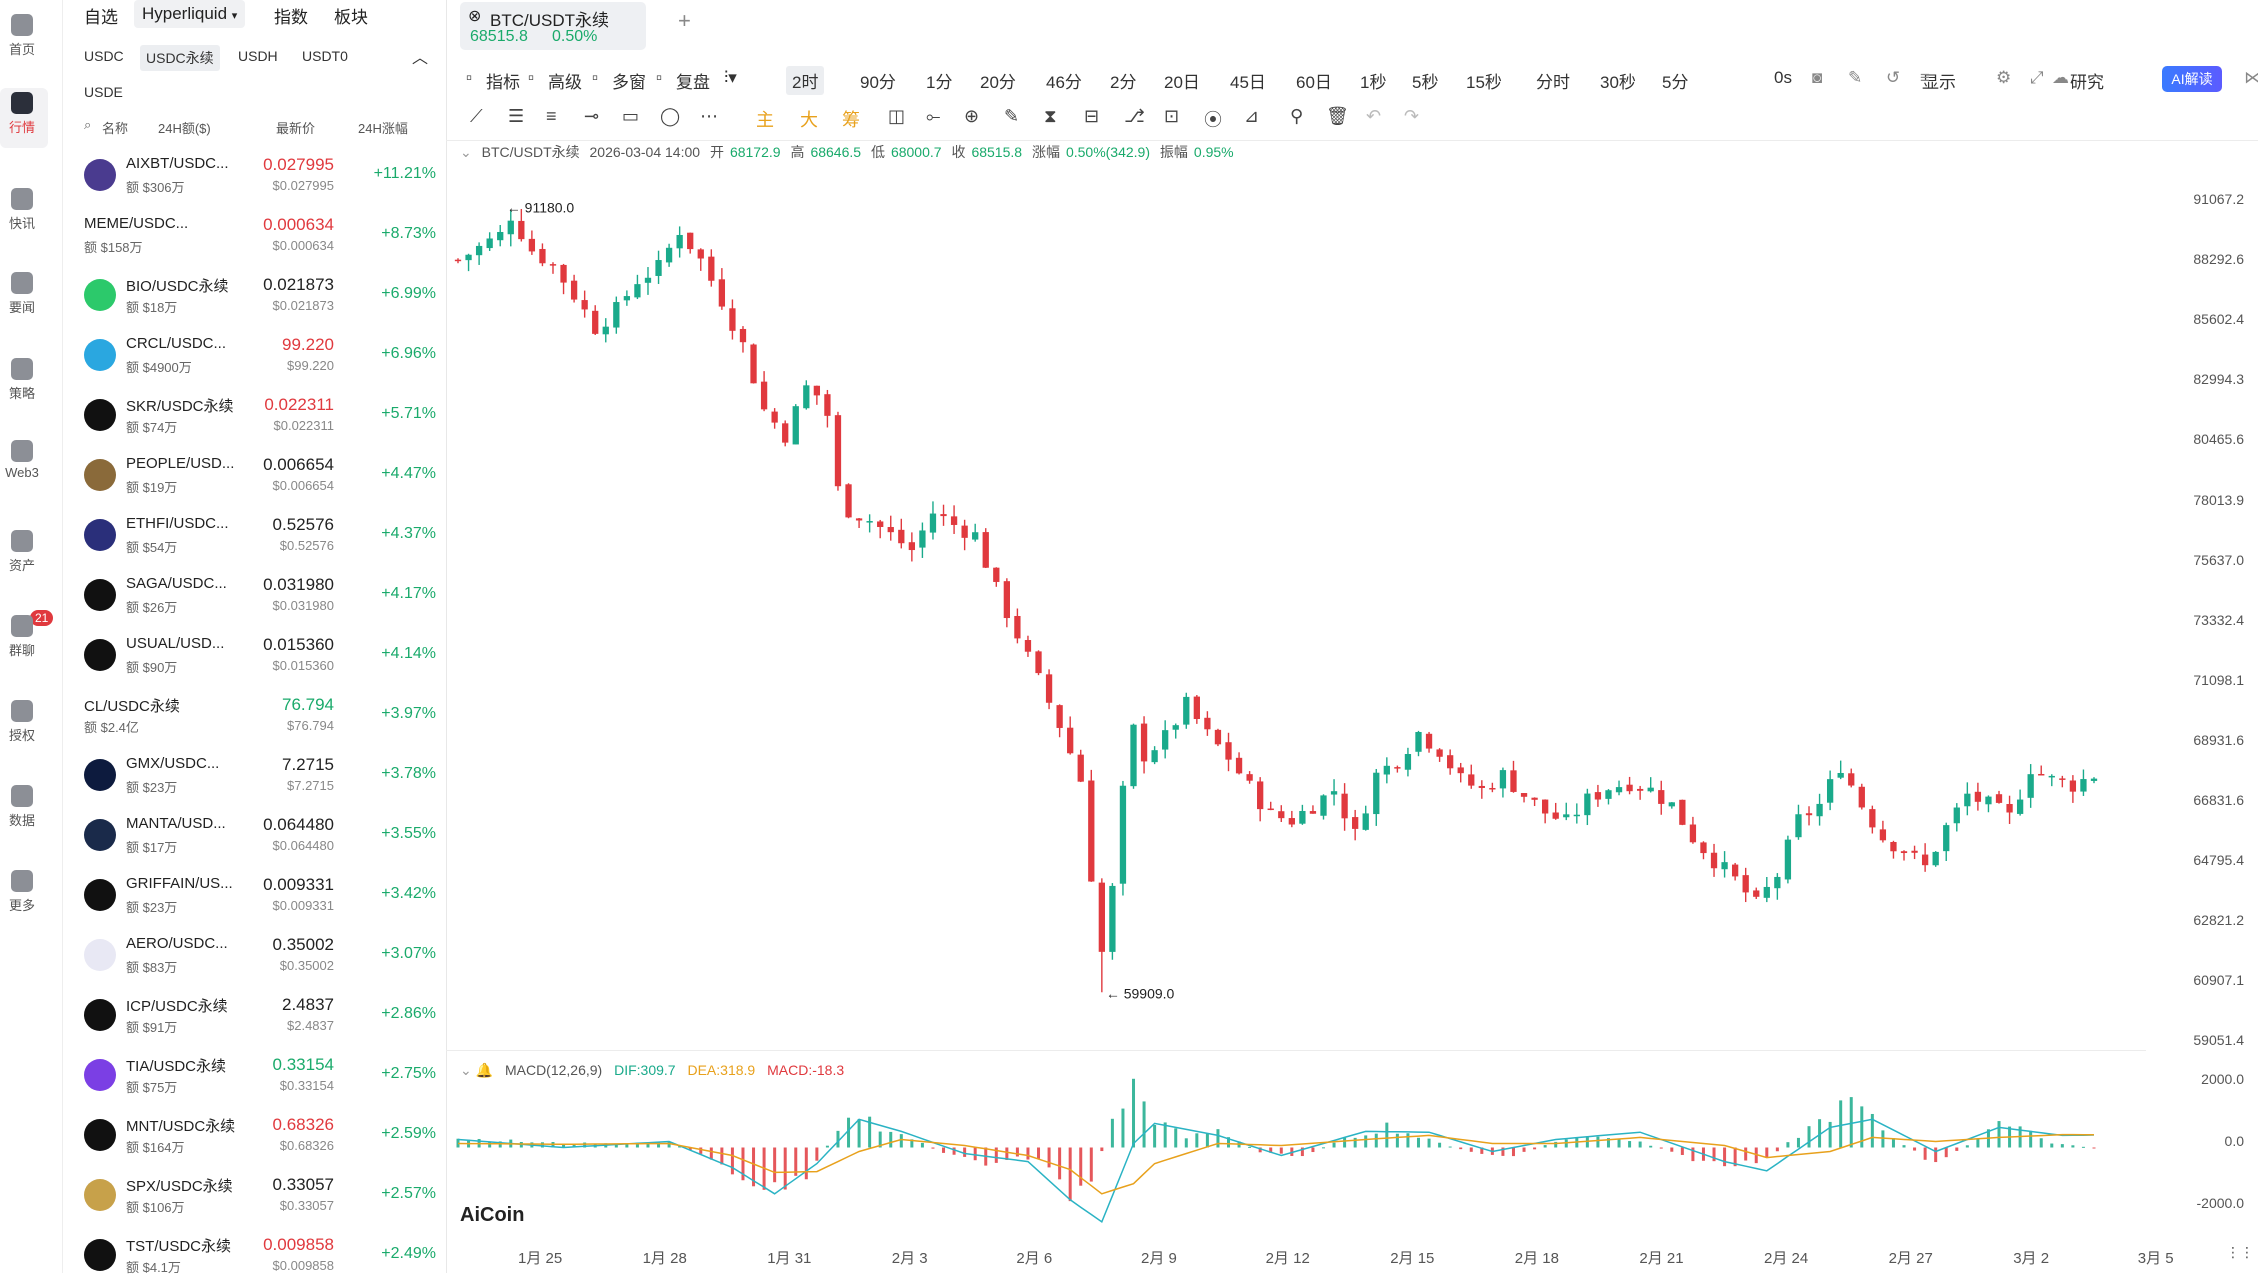  What do you see at coordinates (1817, 77) in the screenshot?
I see `camera-icon: ◙` at bounding box center [1817, 77].